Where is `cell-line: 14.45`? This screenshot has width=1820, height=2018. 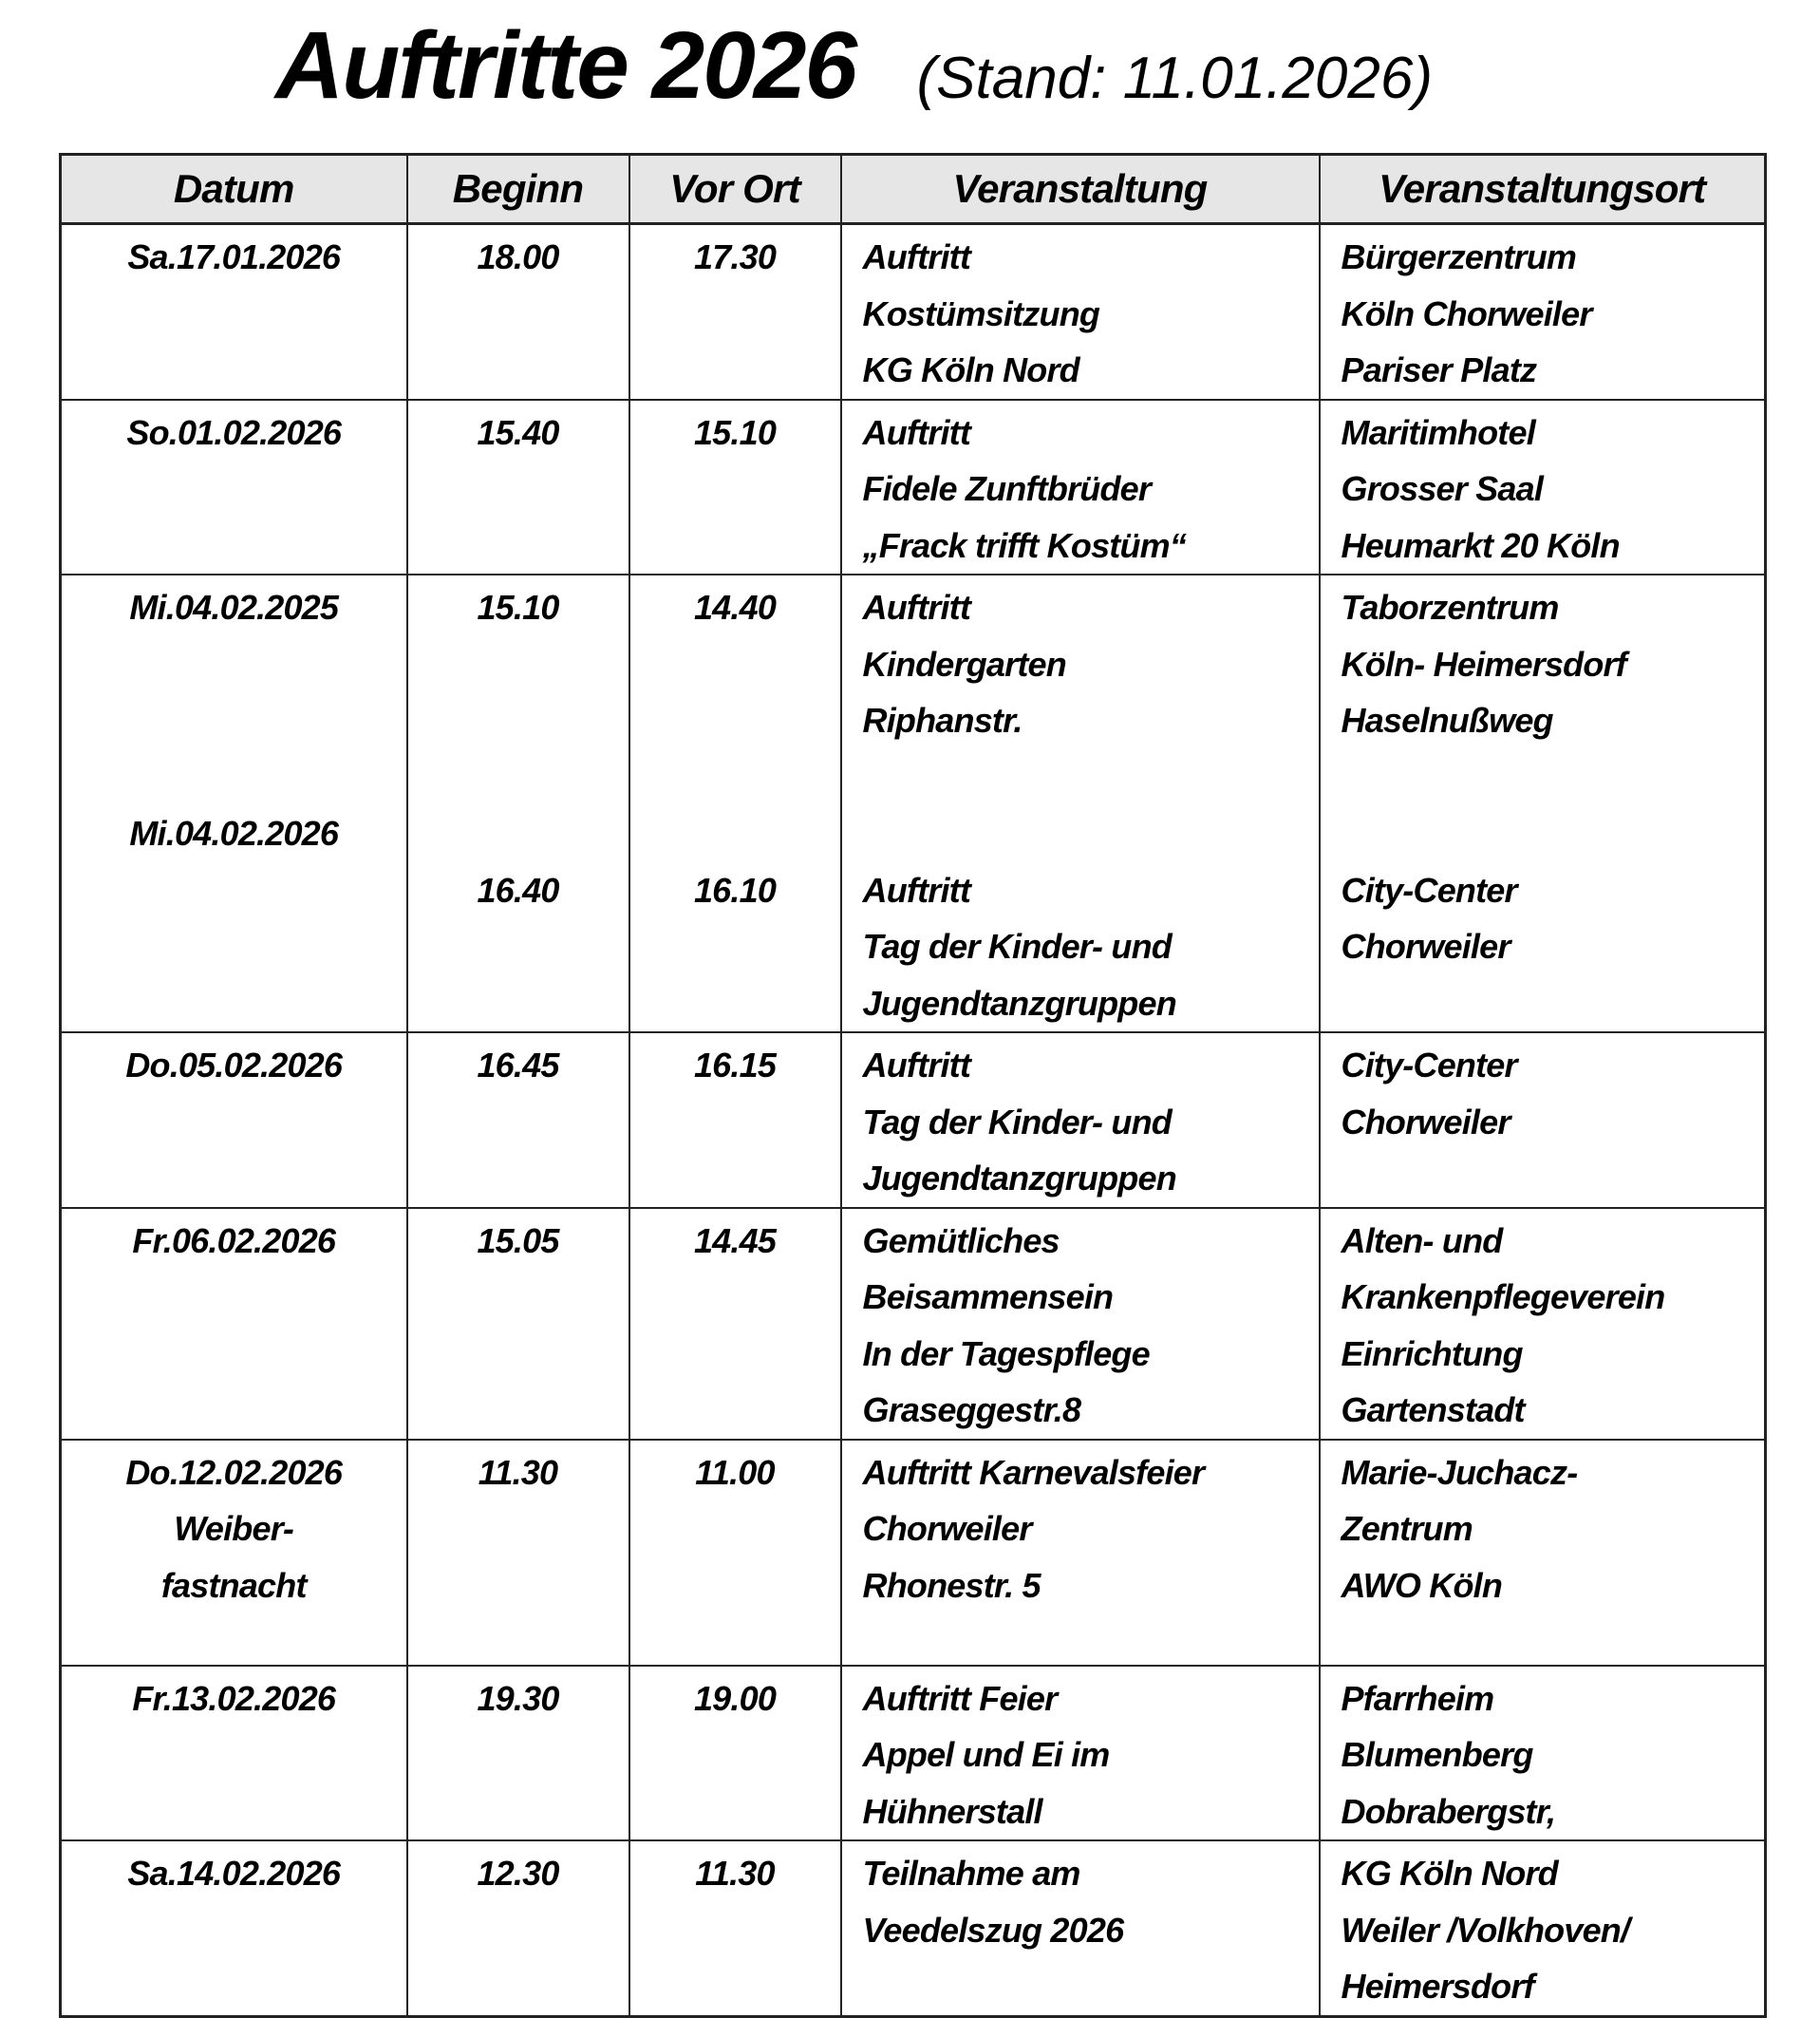
cell-line: 14.45 is located at coordinates (735, 1240).